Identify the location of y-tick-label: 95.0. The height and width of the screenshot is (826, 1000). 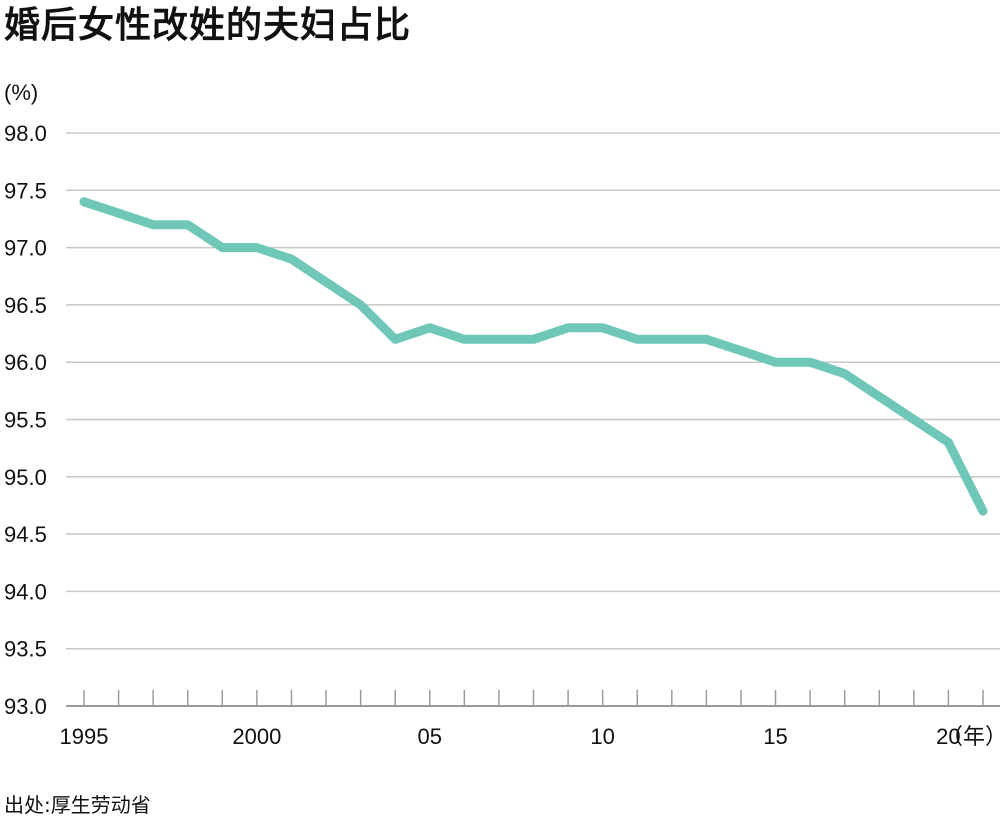
(25, 477).